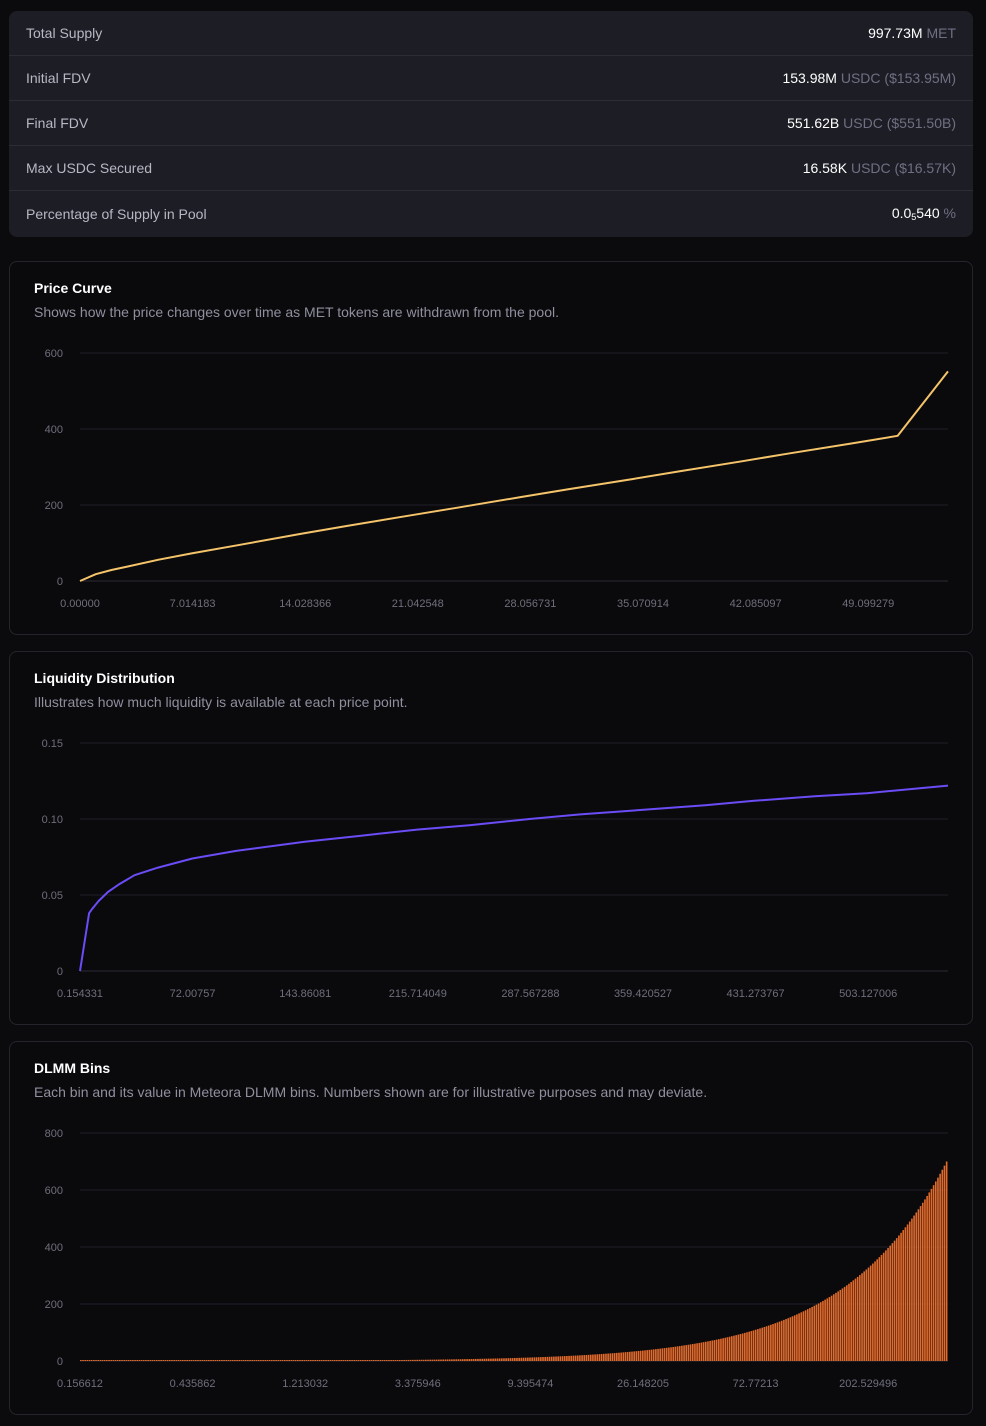  What do you see at coordinates (491, 213) in the screenshot?
I see `stat-row-supply-in-pool: Percentage of Supply in Pool 0.05540 %` at bounding box center [491, 213].